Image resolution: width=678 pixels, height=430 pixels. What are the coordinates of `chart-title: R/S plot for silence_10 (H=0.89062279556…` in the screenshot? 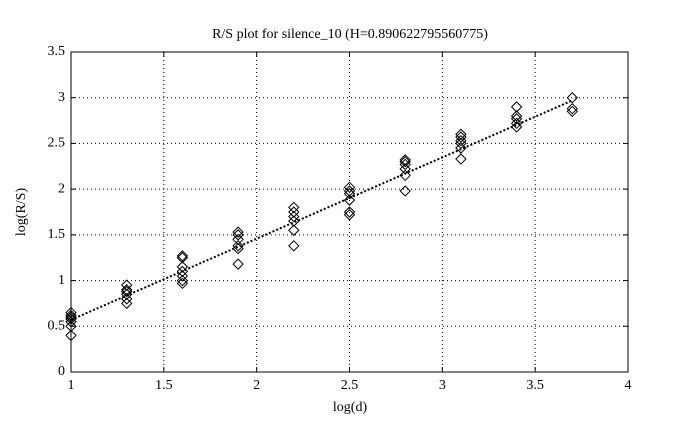 It's located at (350, 34).